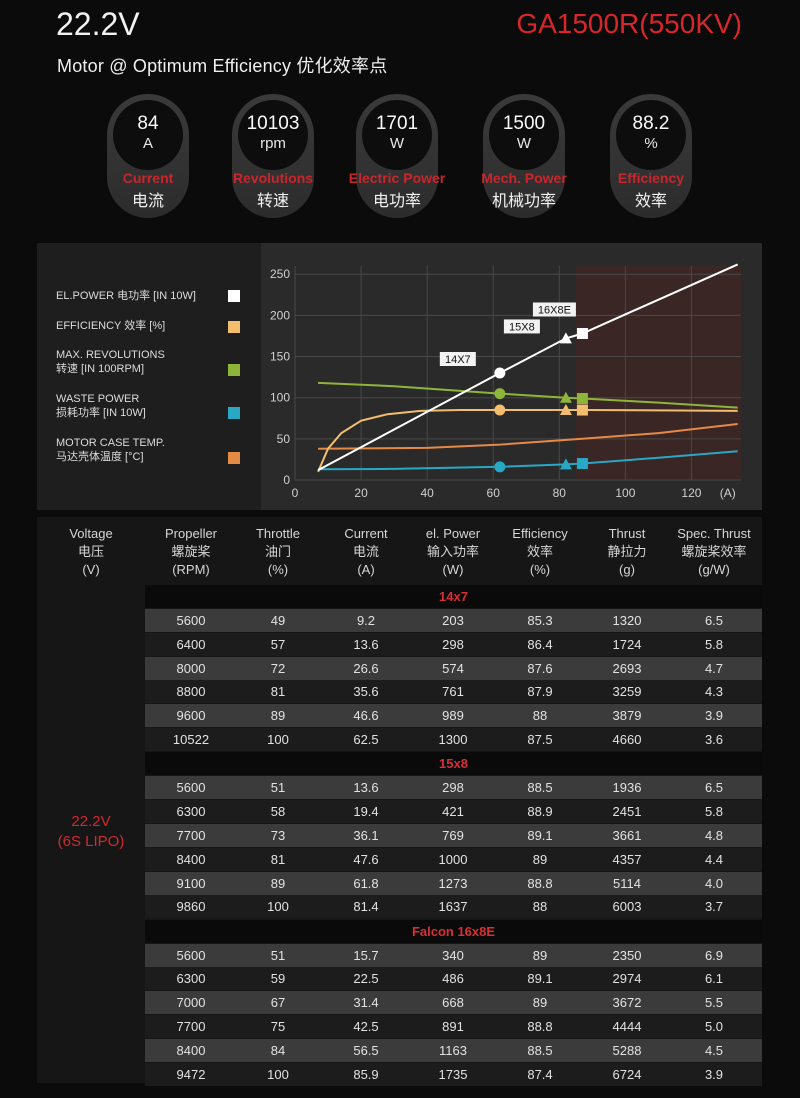 This screenshot has height=1098, width=800. I want to click on table-cell: 87.9, so click(540, 692).